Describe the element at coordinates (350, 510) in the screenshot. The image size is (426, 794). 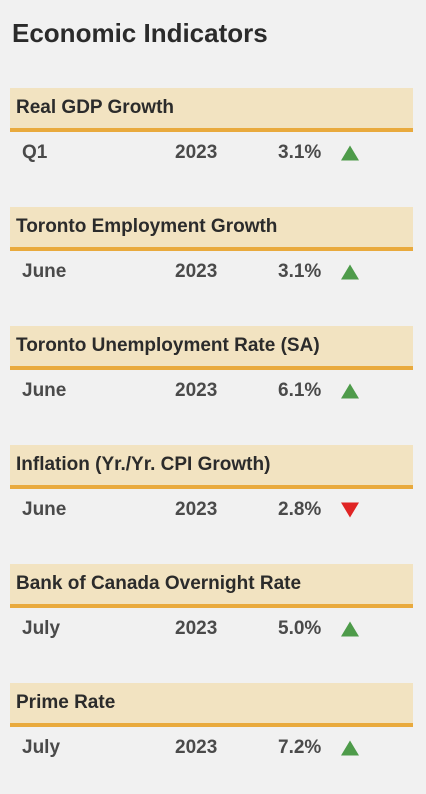
I see `triangle-down-icon` at that location.